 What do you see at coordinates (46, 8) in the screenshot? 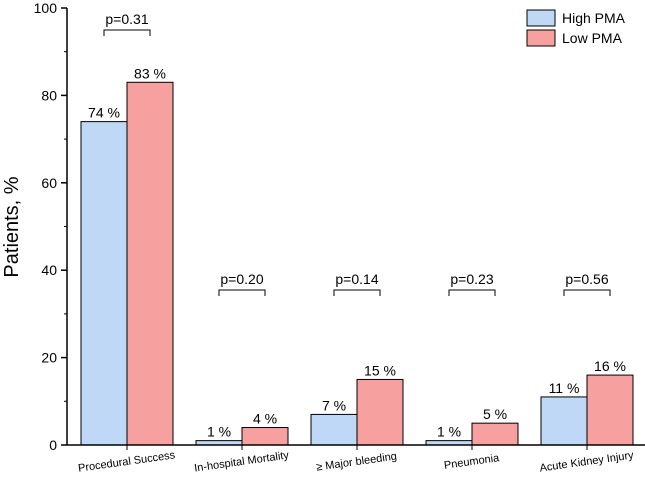
I see `y-tick-label: 100` at bounding box center [46, 8].